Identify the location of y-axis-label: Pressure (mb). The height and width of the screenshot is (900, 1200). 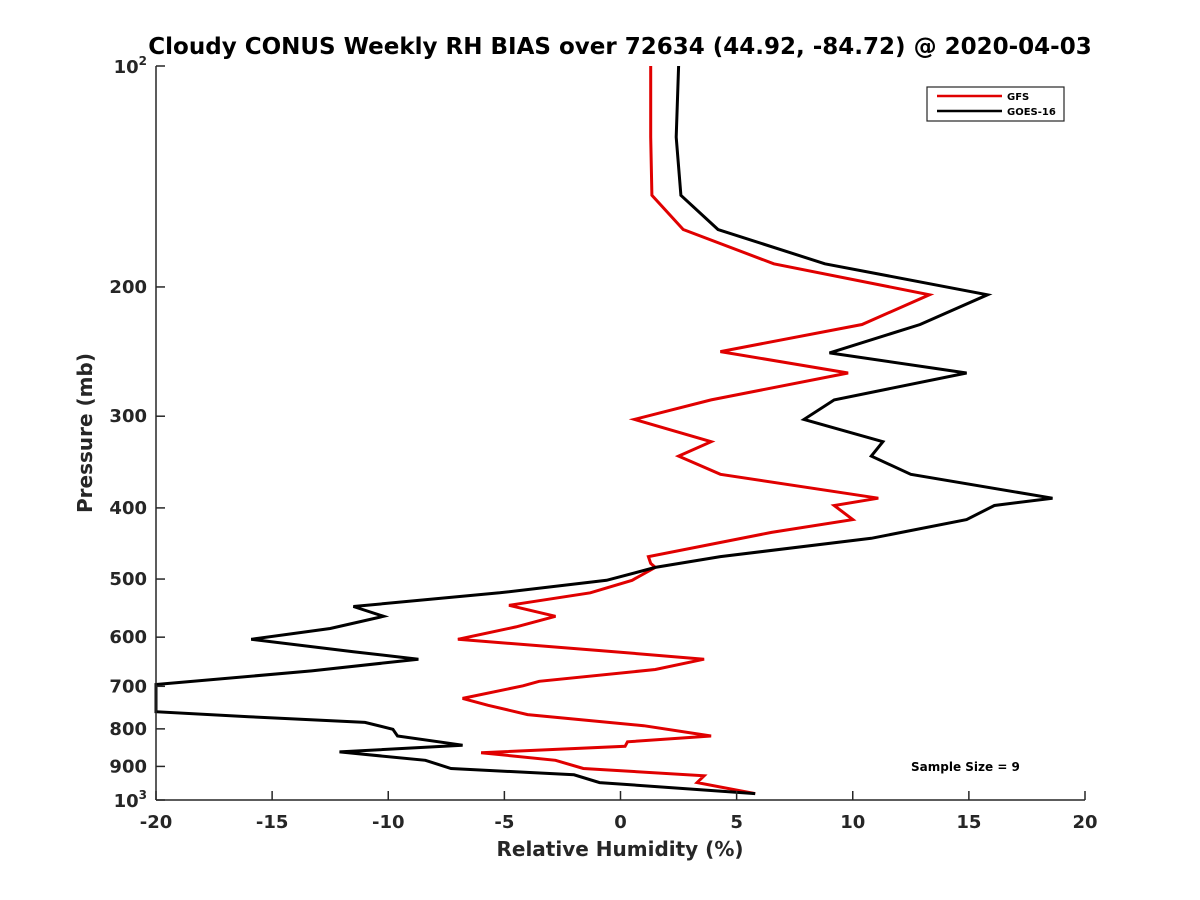
(85, 433).